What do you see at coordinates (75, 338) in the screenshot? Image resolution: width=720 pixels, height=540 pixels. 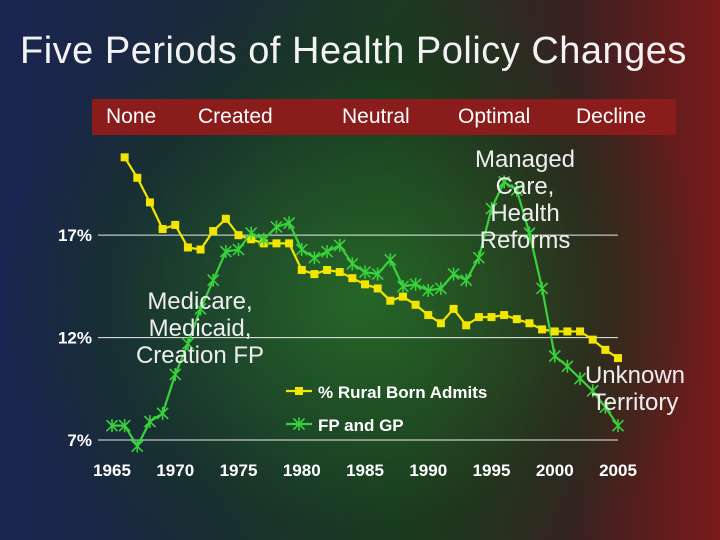 I see `y-tick-label: 12%` at bounding box center [75, 338].